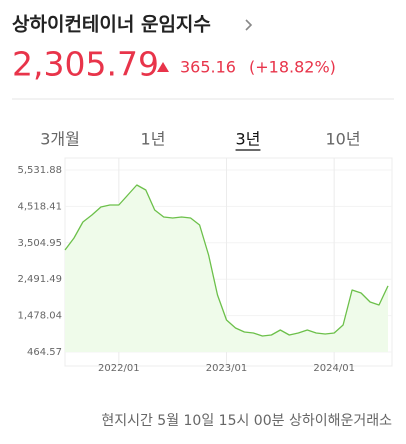  What do you see at coordinates (246, 421) in the screenshot?
I see `footer-note: 현지시간 5월 10일 15시 00분 상하이해운거래소` at bounding box center [246, 421].